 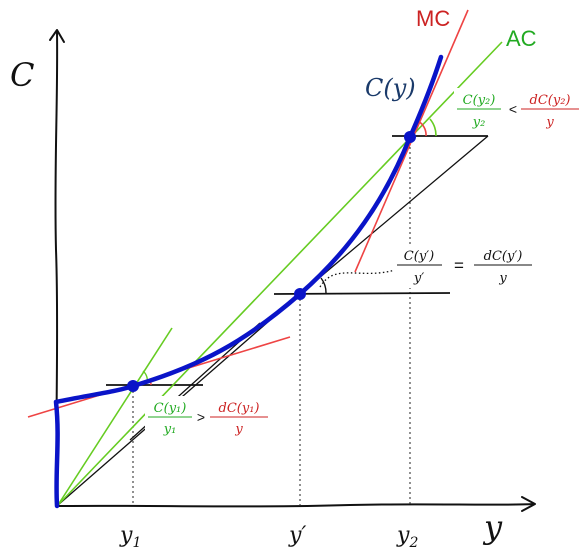 What do you see at coordinates (208, 418) in the screenshot?
I see `annotation-y1: C(y₁) y₁ > dC(y₁) y` at bounding box center [208, 418].